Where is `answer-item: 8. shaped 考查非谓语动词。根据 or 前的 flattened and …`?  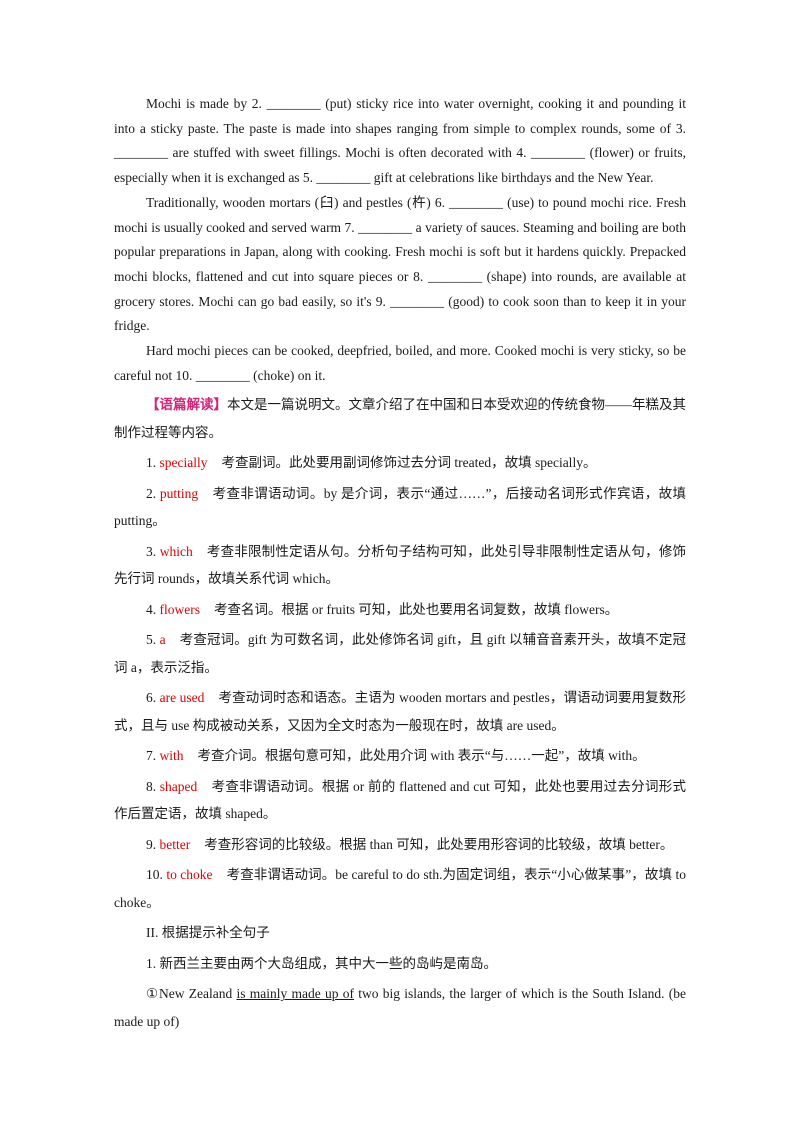 answer-item: 8. shaped 考查非谓语动词。根据 or 前的 flattened and … is located at coordinates (400, 800).